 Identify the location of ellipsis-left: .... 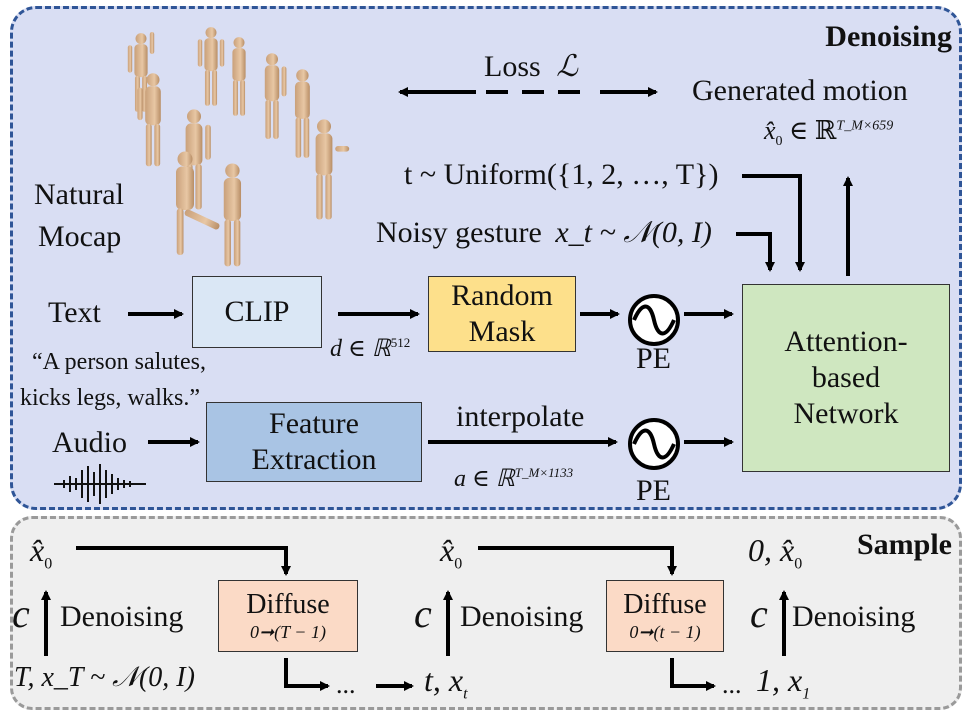
(346, 684).